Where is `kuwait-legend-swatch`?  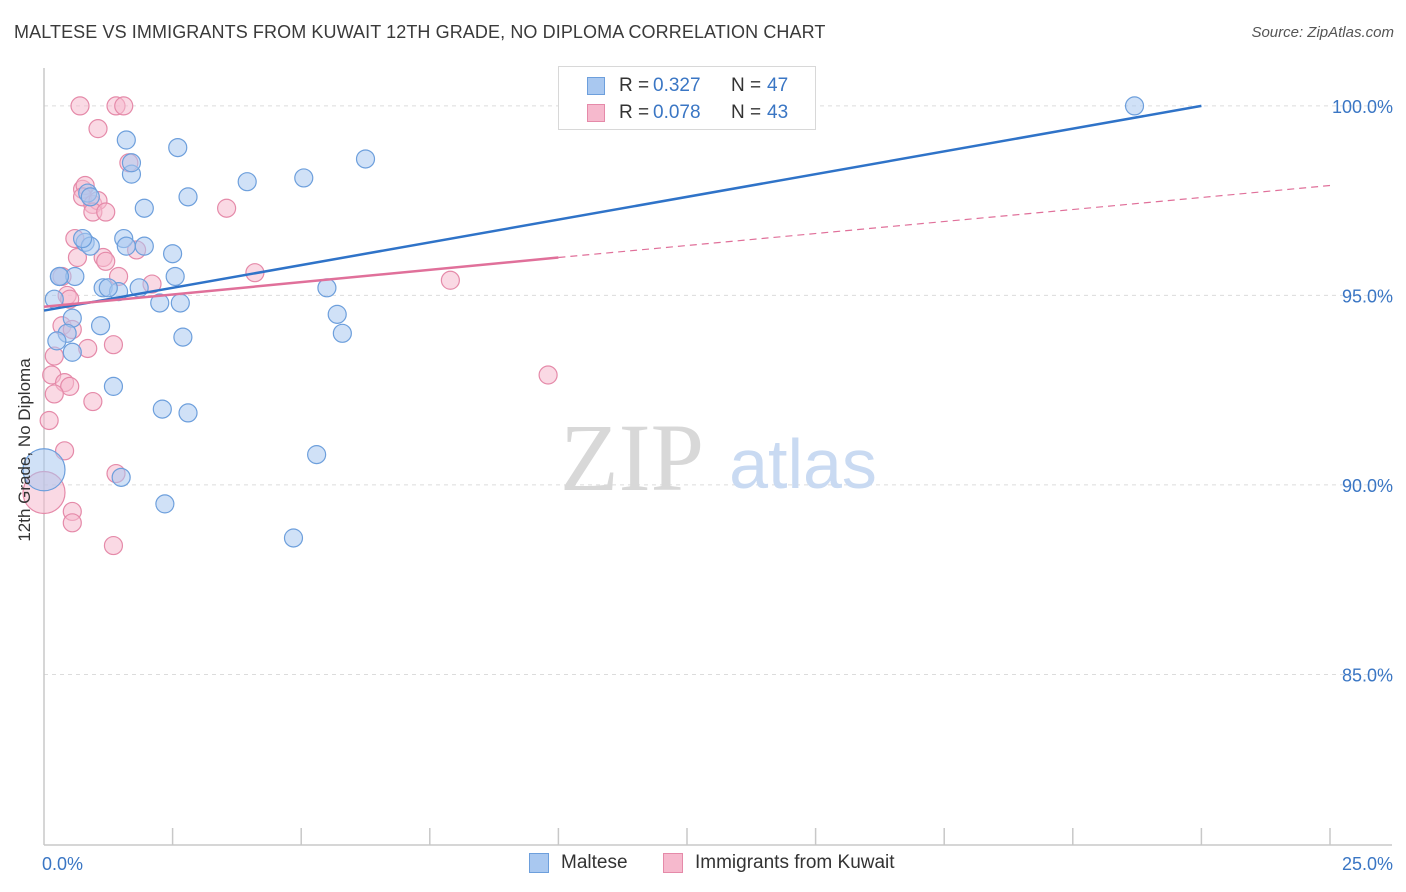 kuwait-legend-swatch is located at coordinates (673, 863).